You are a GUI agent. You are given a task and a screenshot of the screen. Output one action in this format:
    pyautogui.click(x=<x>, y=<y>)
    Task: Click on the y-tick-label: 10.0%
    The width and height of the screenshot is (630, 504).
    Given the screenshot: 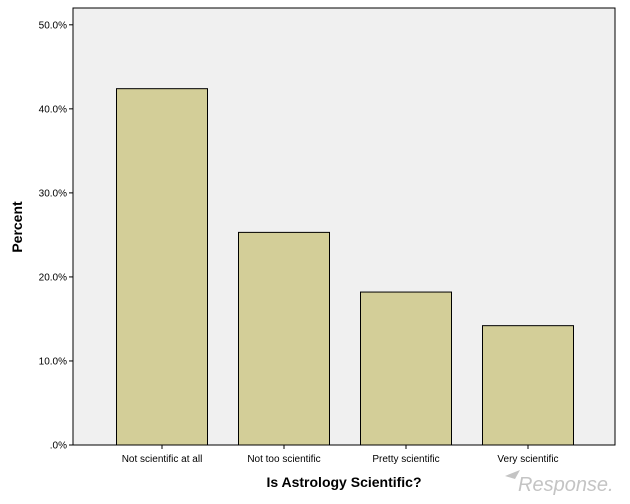 What is the action you would take?
    pyautogui.click(x=53, y=361)
    